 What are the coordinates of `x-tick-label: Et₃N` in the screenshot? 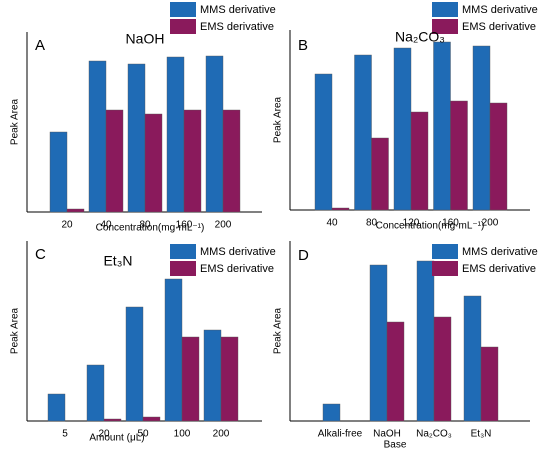 It's located at (481, 434).